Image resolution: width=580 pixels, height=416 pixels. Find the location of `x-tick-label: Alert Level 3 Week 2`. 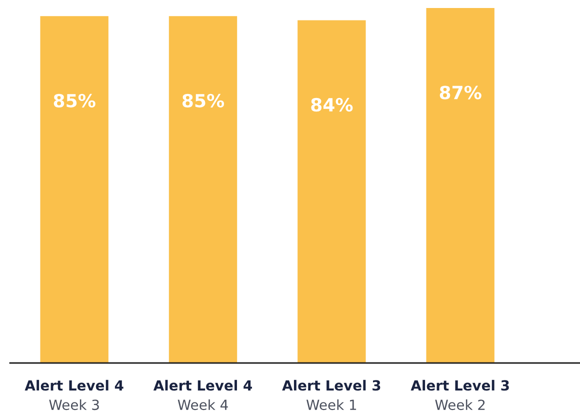

x-tick-label: Alert Level 3 Week 2 is located at coordinates (459, 395).